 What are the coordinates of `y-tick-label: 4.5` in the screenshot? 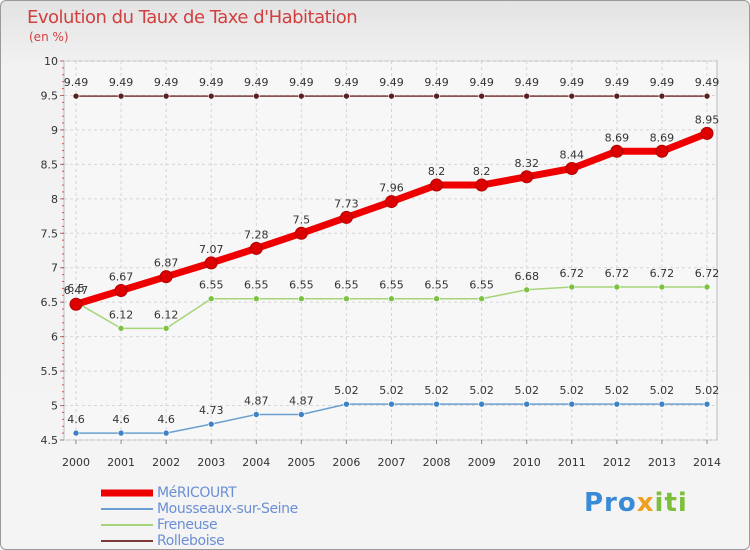 It's located at (50, 440).